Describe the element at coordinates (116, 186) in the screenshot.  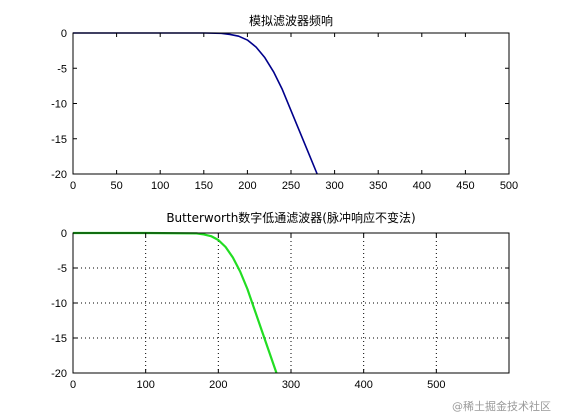
I see `top-xtick-label-1: 50` at that location.